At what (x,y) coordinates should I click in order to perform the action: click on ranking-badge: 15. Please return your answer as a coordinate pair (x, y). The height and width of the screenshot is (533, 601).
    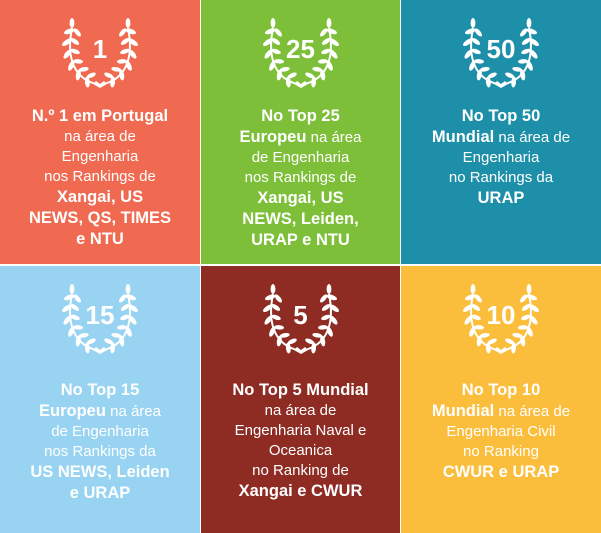
    Looking at the image, I should click on (100, 318).